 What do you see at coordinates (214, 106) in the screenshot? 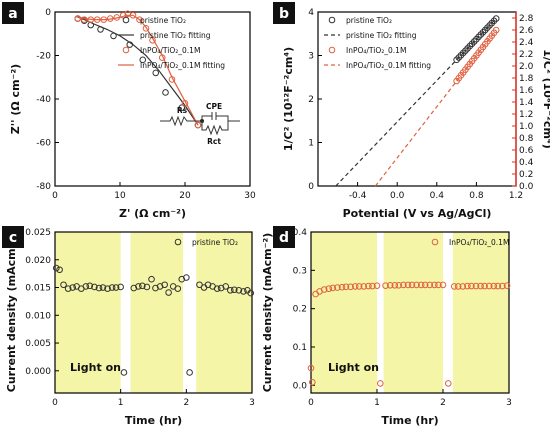
I see `label-cpe: CPE` at bounding box center [214, 106].